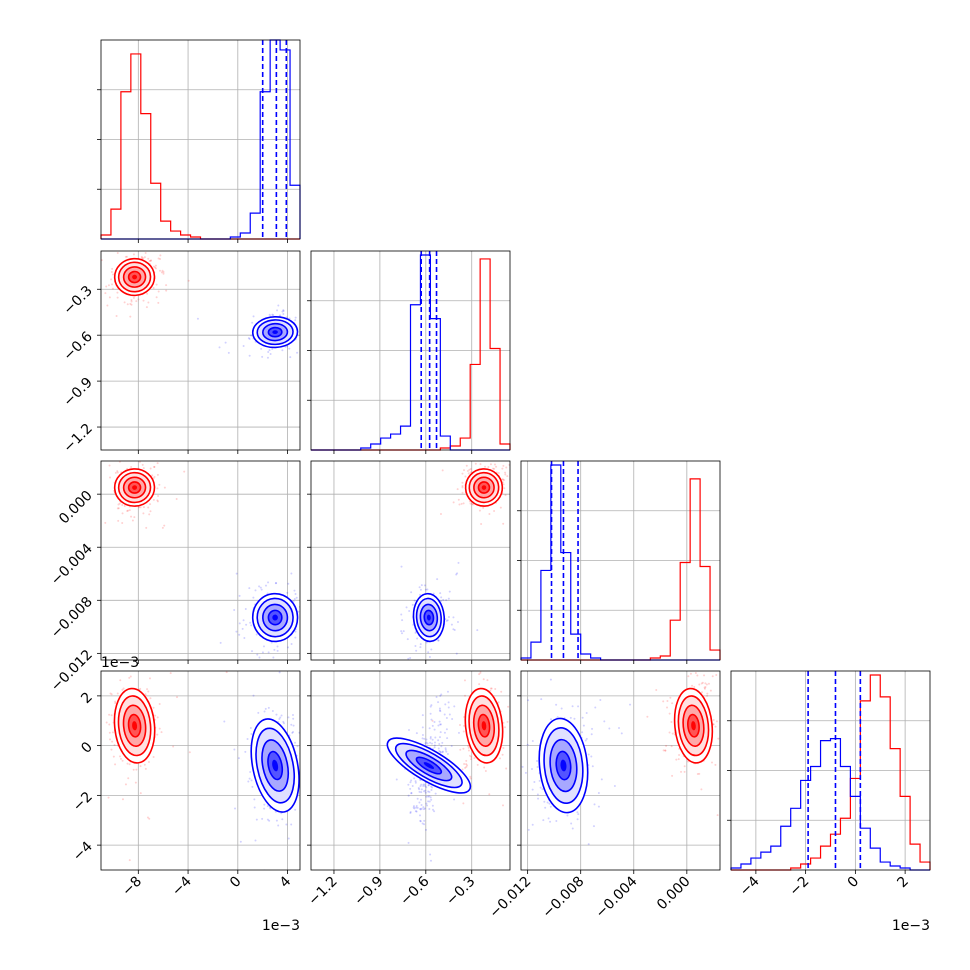 This screenshot has width=970, height=970. What do you see at coordinates (829, 770) in the screenshot?
I see `histogram-panel` at bounding box center [829, 770].